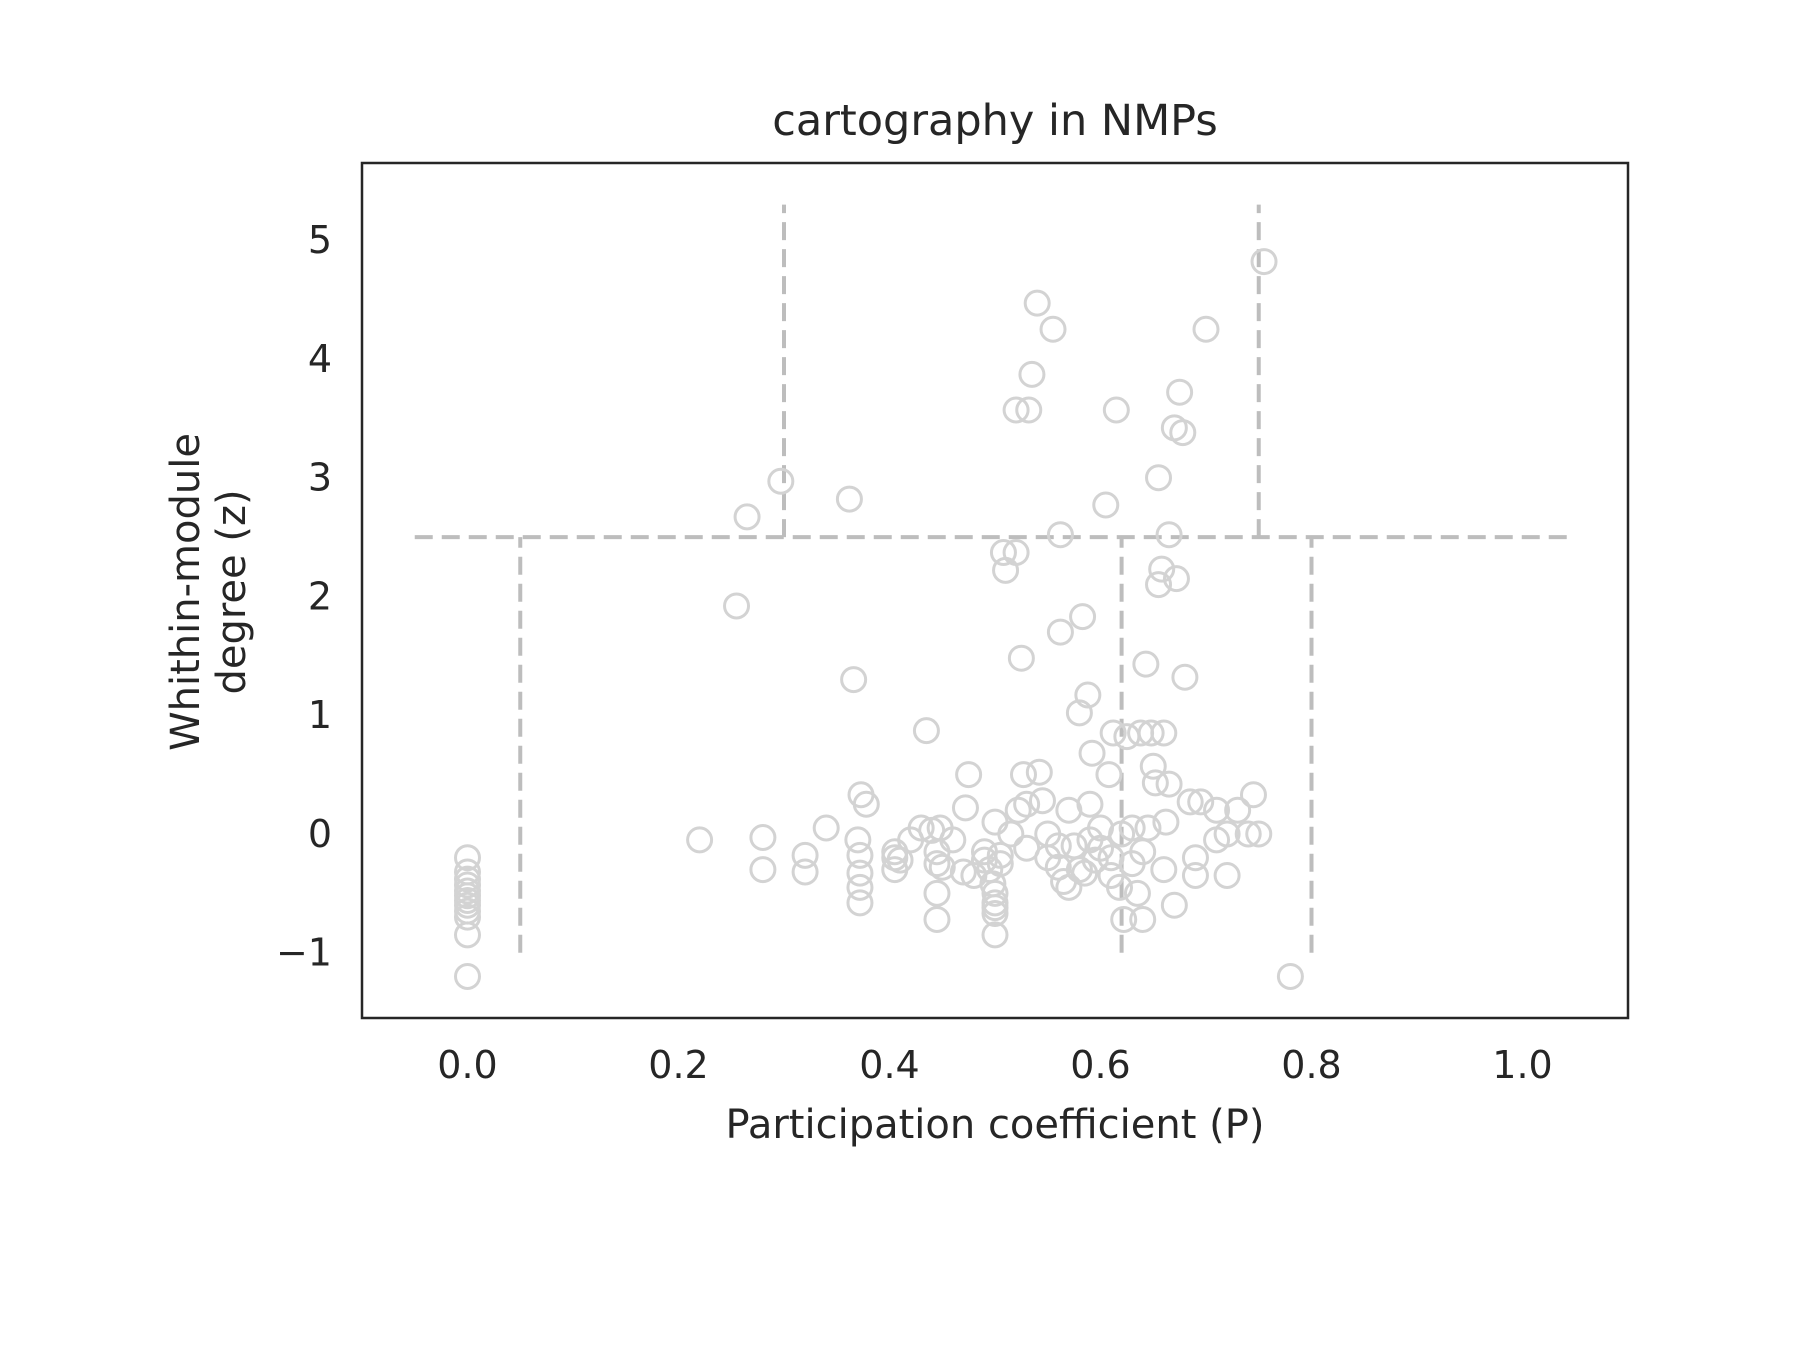 The height and width of the screenshot is (1350, 1800). Describe the element at coordinates (320, 240) in the screenshot. I see `y-tick-label: 5` at that location.